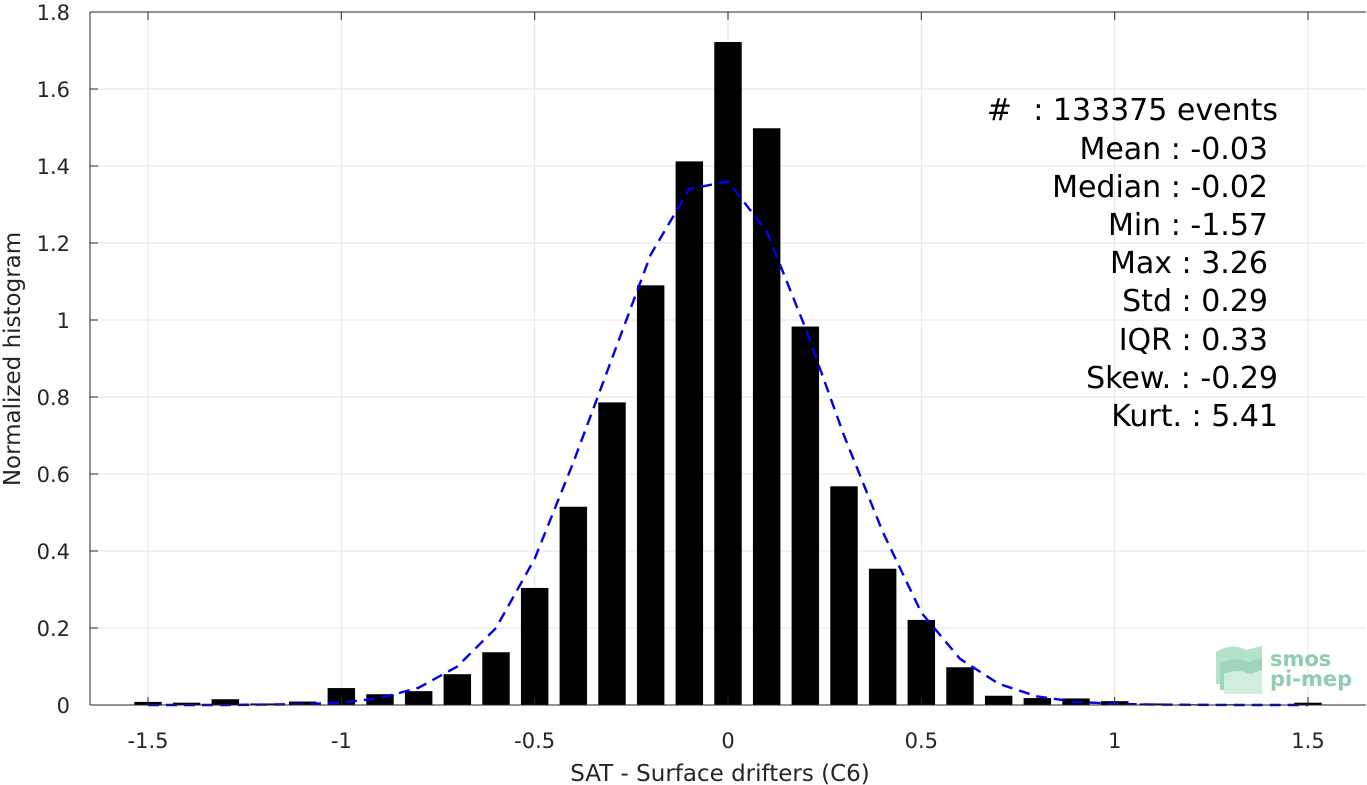  I want to click on y-tick-label: 0.4, so click(53, 552).